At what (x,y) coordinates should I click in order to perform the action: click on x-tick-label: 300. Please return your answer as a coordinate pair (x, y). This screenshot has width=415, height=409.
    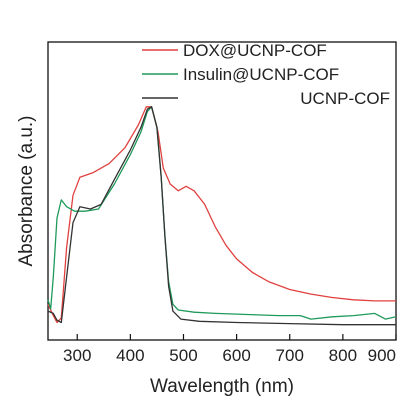
    Looking at the image, I should click on (77, 355).